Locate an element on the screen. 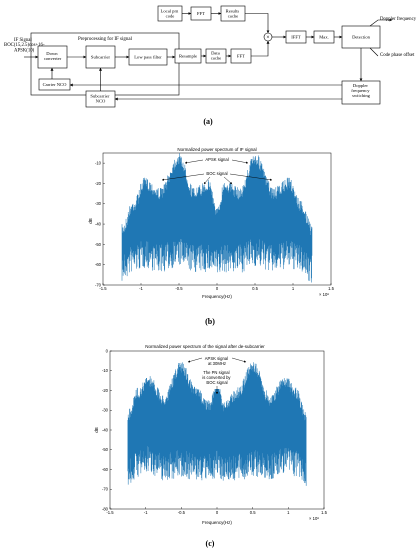  chart-b-apsk-annotation: APSK signal is located at coordinates (216, 159).